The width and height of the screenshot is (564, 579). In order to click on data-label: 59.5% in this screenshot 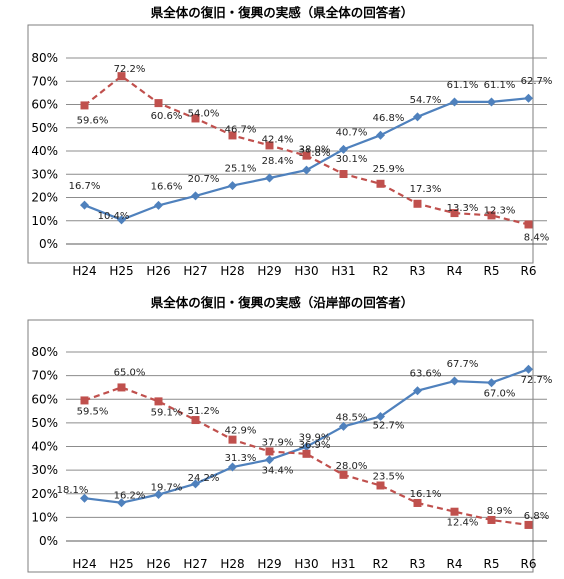, I will do `click(93, 411)`.